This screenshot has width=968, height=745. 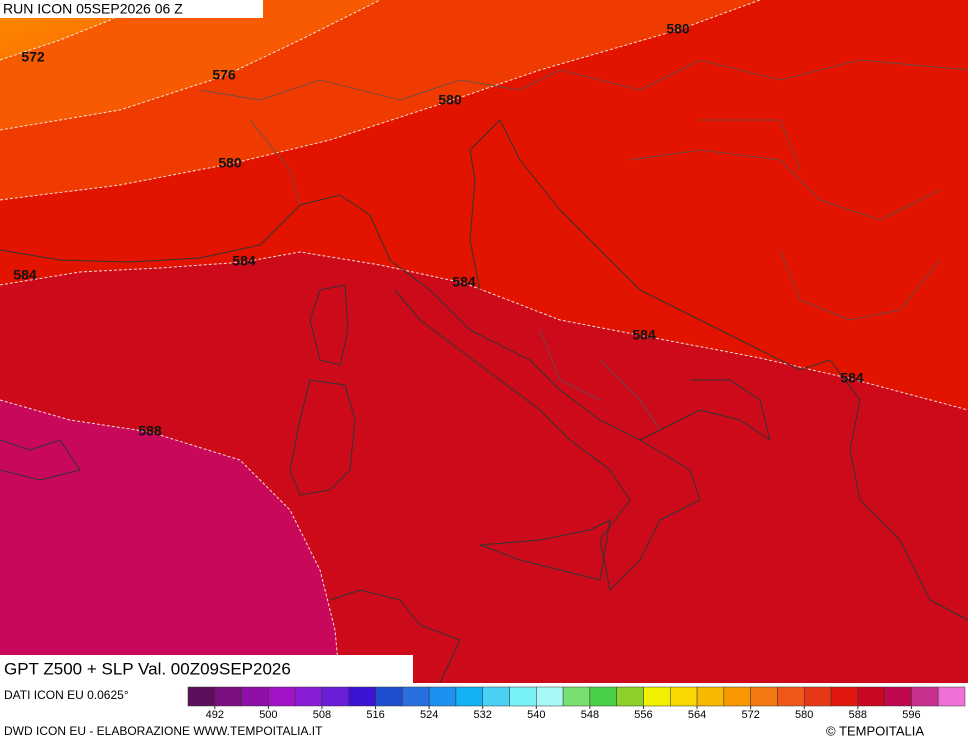 I want to click on colorbar-tick-label: 532, so click(x=483, y=715).